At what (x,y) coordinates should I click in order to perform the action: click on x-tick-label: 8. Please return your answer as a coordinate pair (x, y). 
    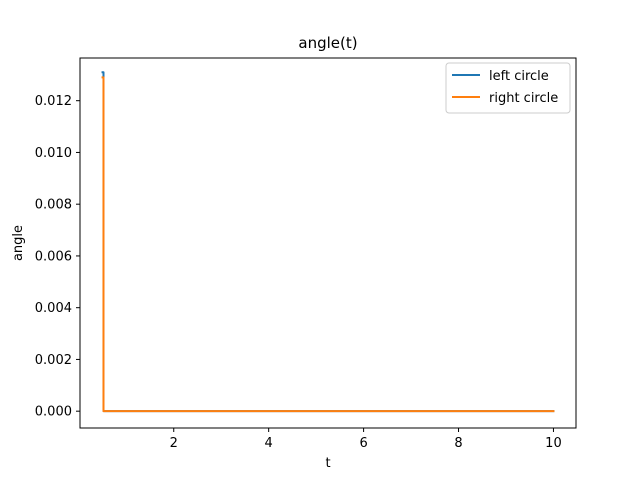
    Looking at the image, I should click on (458, 443).